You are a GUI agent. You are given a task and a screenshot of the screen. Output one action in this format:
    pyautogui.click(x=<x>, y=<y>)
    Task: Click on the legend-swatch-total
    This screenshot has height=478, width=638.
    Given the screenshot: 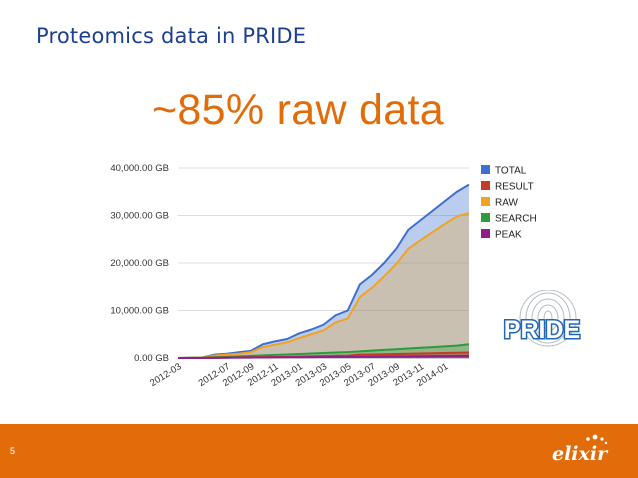 What is the action you would take?
    pyautogui.click(x=485, y=169)
    